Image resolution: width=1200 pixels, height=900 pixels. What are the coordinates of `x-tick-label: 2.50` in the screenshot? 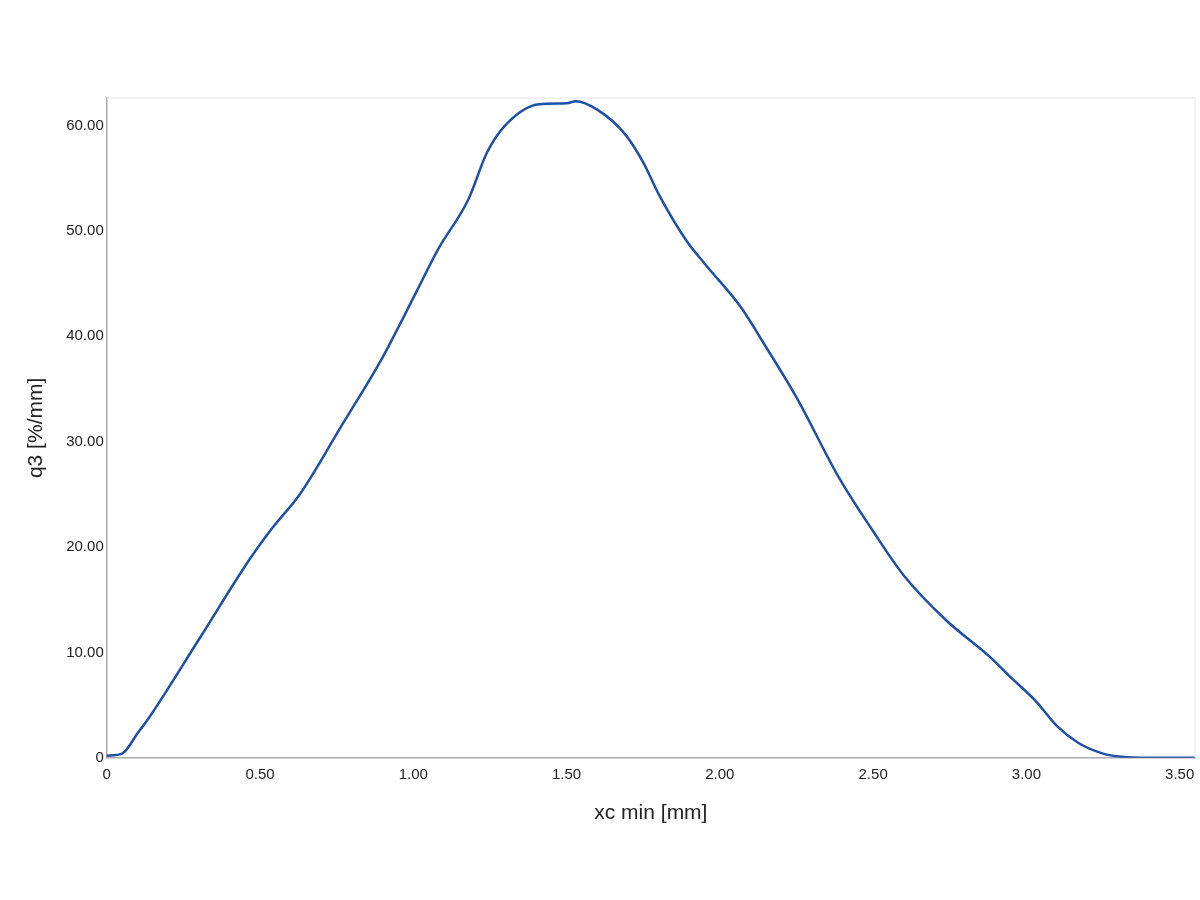 It's located at (873, 773).